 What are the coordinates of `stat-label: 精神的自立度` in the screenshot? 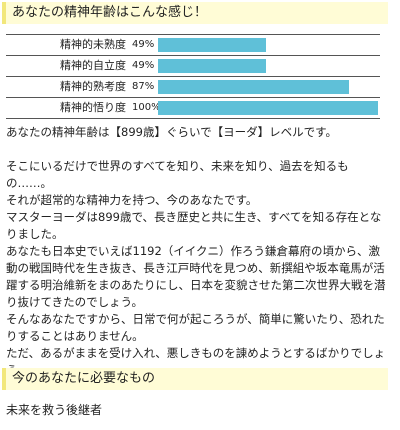 It's located at (93, 65).